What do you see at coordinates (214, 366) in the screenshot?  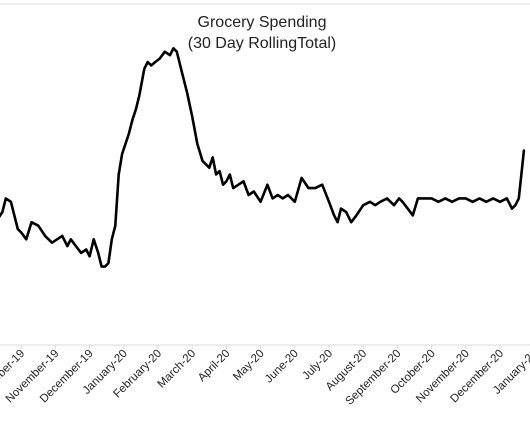 I see `x-tick-label: April-20` at bounding box center [214, 366].